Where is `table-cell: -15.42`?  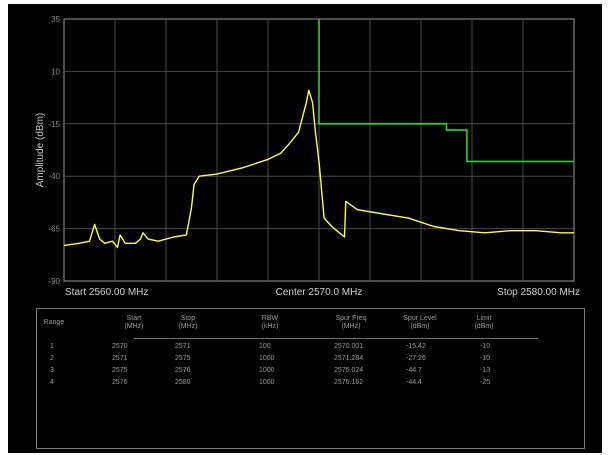
table-cell: -15.42 is located at coordinates (416, 346).